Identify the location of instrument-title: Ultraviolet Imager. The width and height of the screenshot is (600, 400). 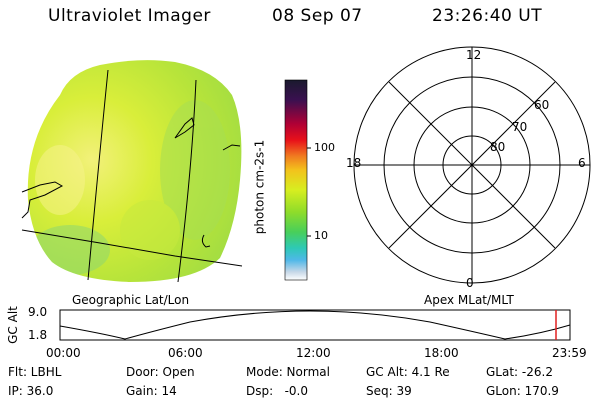
(129, 16).